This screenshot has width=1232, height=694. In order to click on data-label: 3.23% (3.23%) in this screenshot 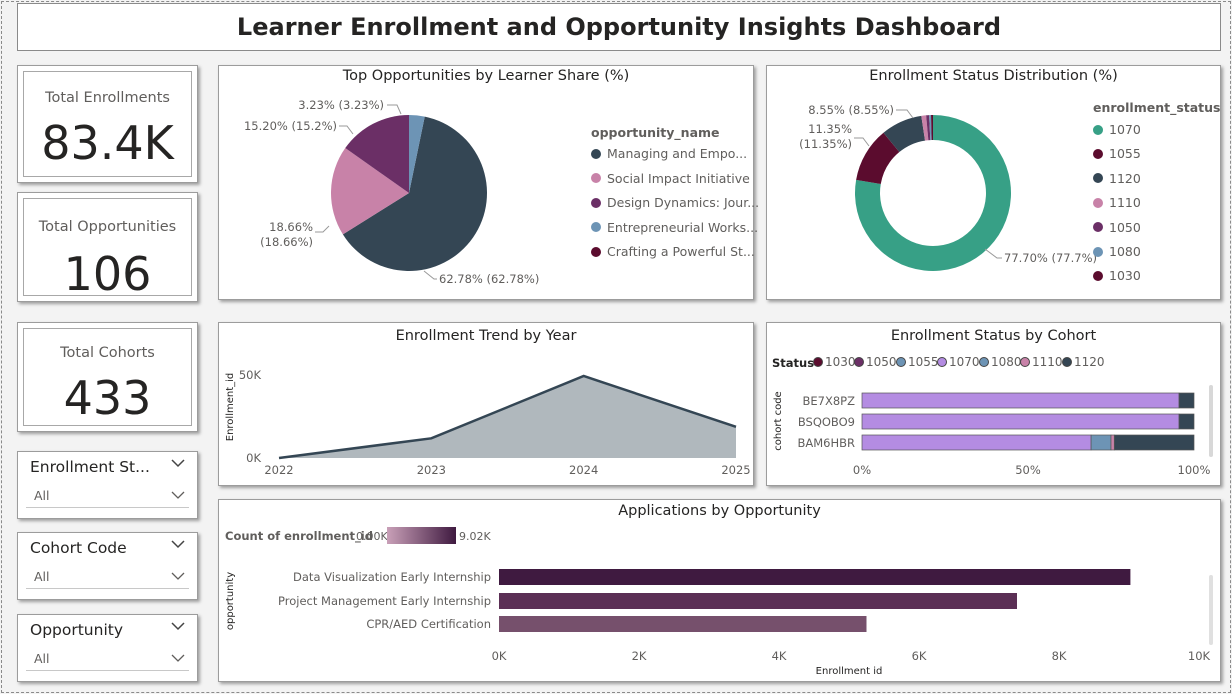, I will do `click(341, 105)`.